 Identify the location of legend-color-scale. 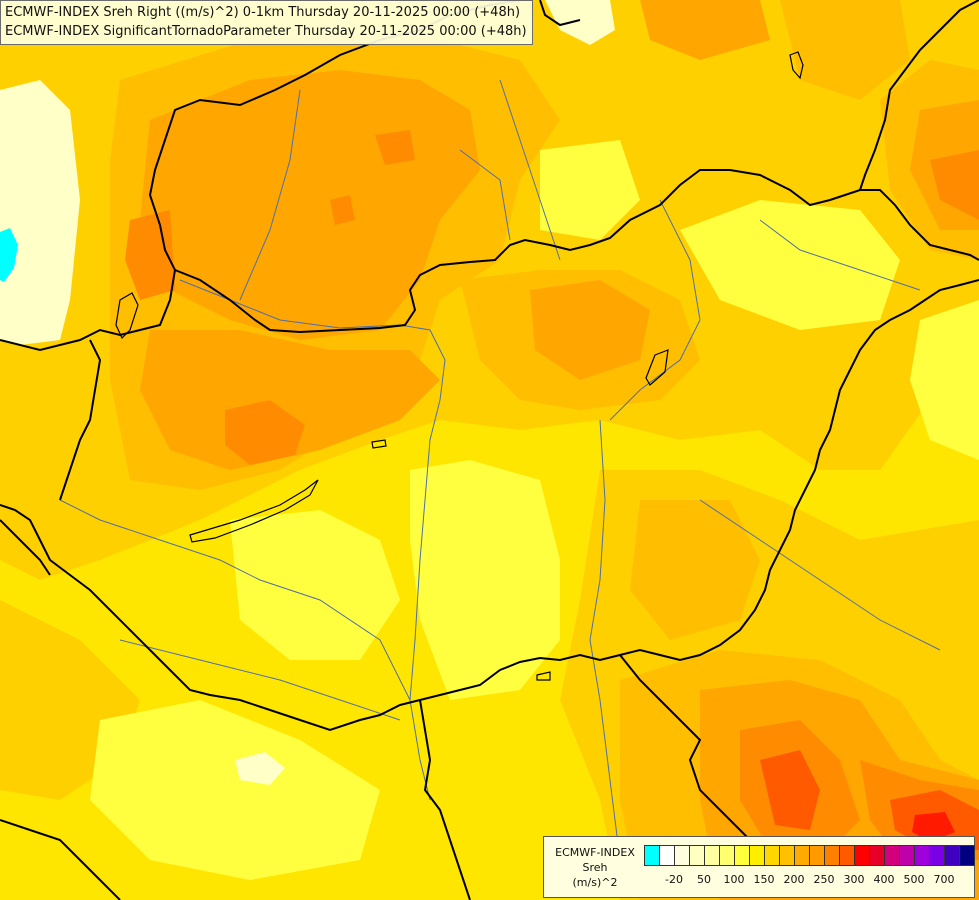
(809, 855).